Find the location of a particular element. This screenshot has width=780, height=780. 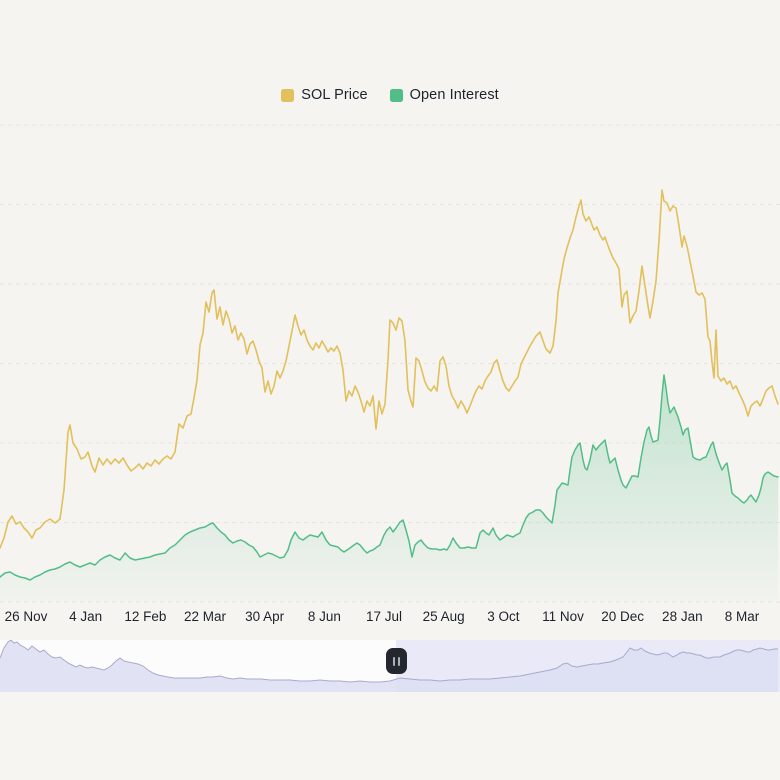

legend-label-sol-price: SOL Price is located at coordinates (334, 95).